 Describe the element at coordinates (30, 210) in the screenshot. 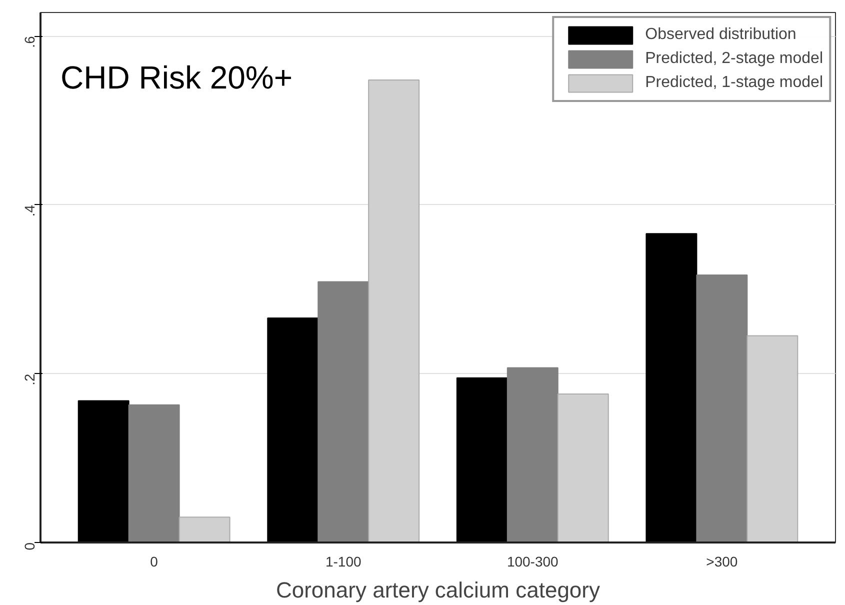

I see `y-tick-label: .4` at that location.